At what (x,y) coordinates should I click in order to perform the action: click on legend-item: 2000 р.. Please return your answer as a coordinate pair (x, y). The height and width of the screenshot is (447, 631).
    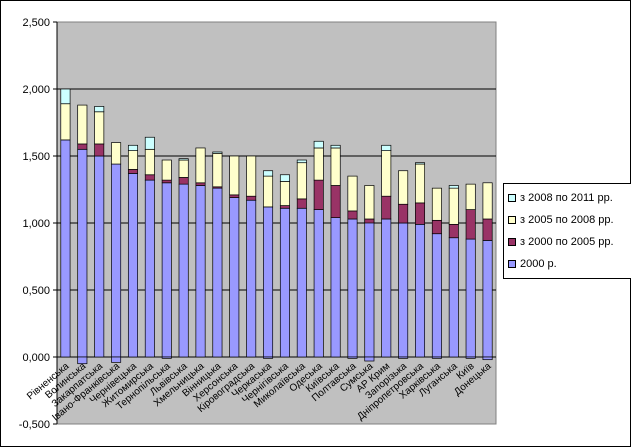
    Looking at the image, I should click on (568, 264).